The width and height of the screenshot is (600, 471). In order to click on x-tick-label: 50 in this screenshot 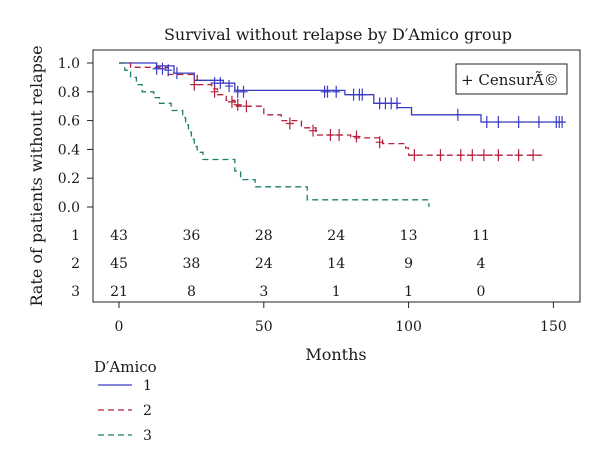, I will do `click(264, 327)`.